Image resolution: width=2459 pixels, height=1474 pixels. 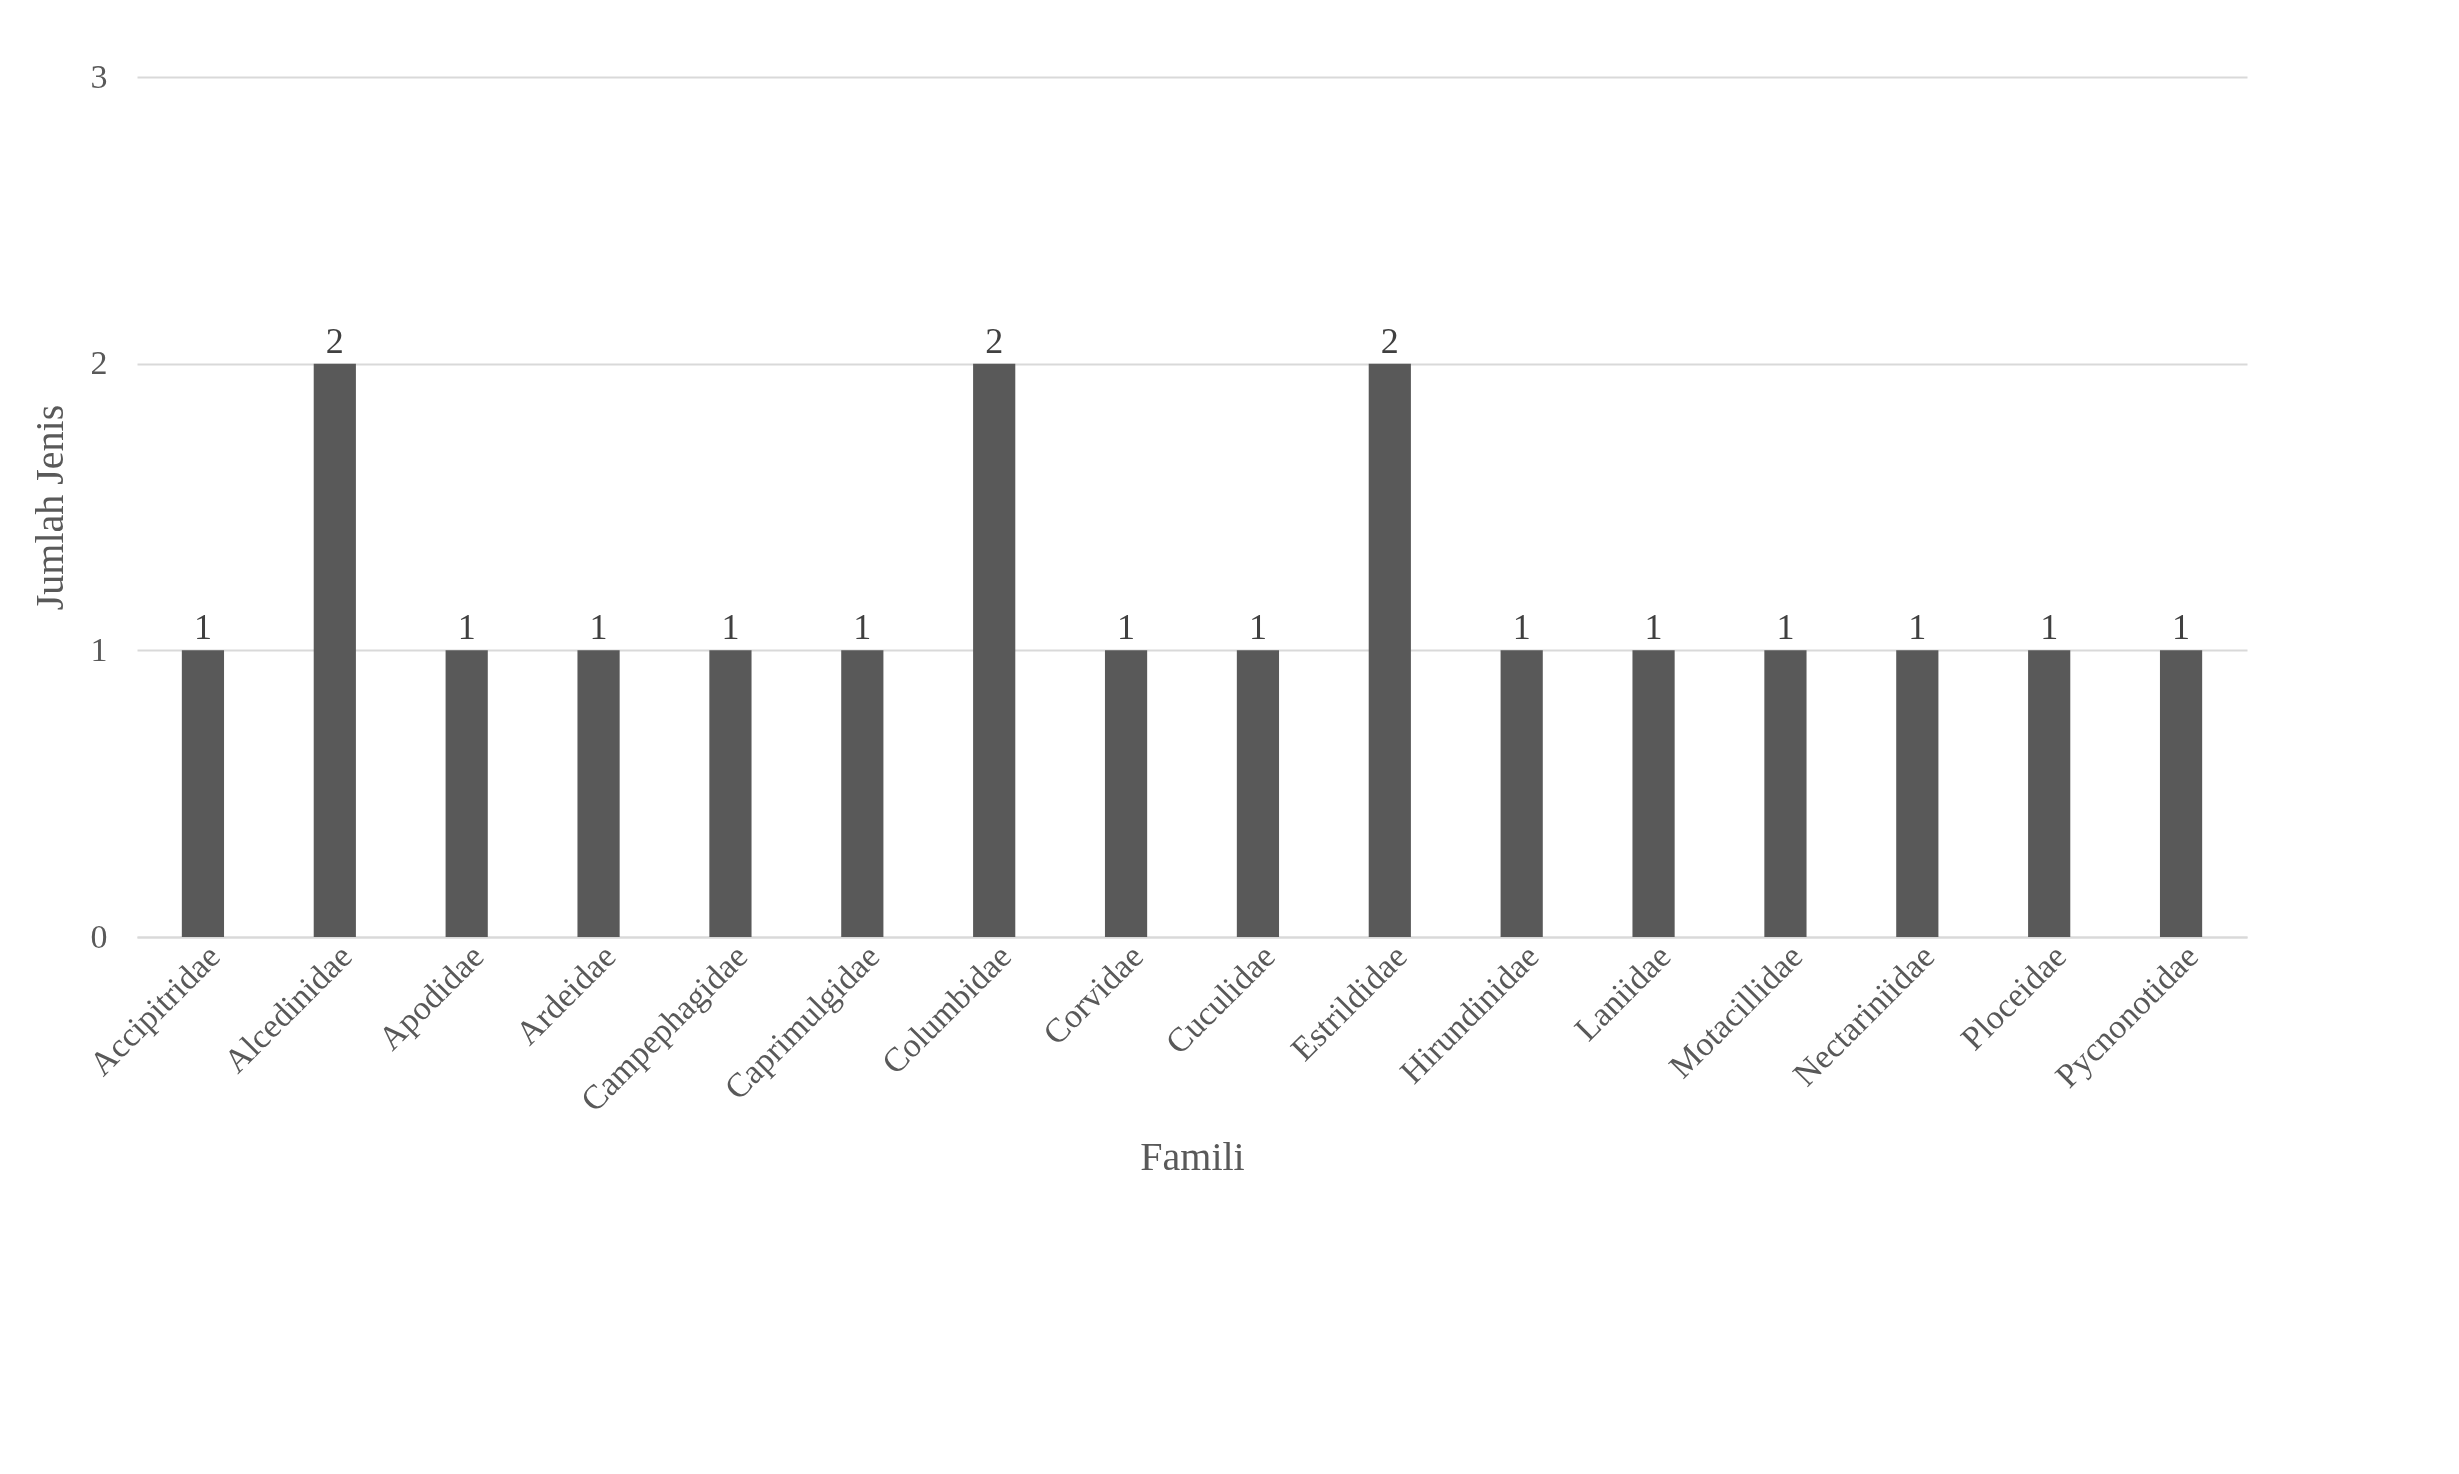 What do you see at coordinates (49, 507) in the screenshot?
I see `y-axis-title: Jumlah Jenis` at bounding box center [49, 507].